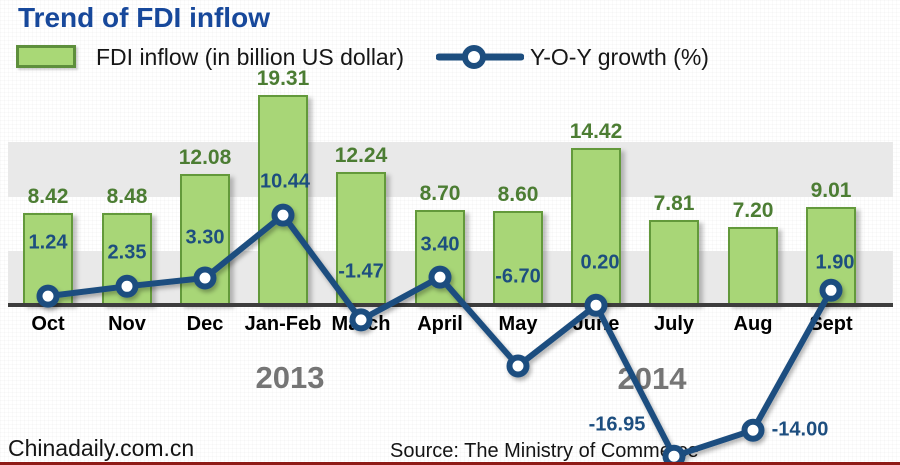 The image size is (900, 465). I want to click on line-value-label: -6.70, so click(518, 276).